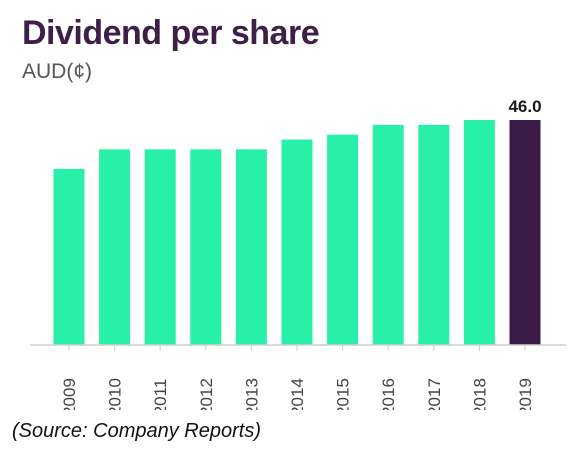 The image size is (584, 458). Describe the element at coordinates (525, 394) in the screenshot. I see `x-tick-label: 2019` at that location.